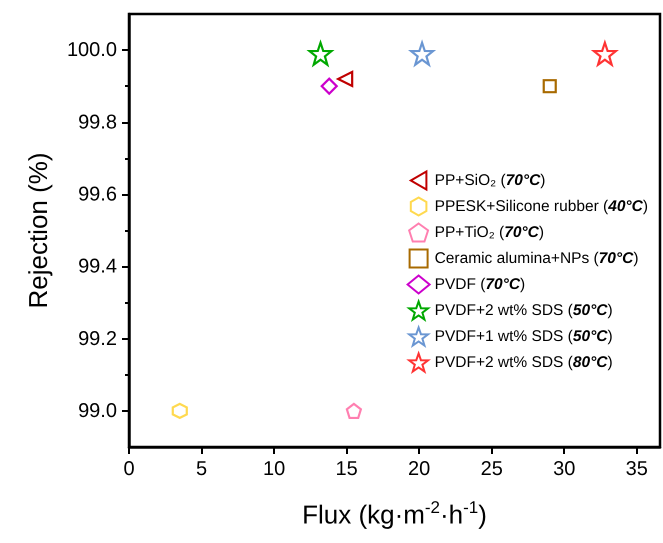 The height and width of the screenshot is (543, 663). What do you see at coordinates (202, 469) in the screenshot?
I see `x-tick-label: 5` at bounding box center [202, 469].